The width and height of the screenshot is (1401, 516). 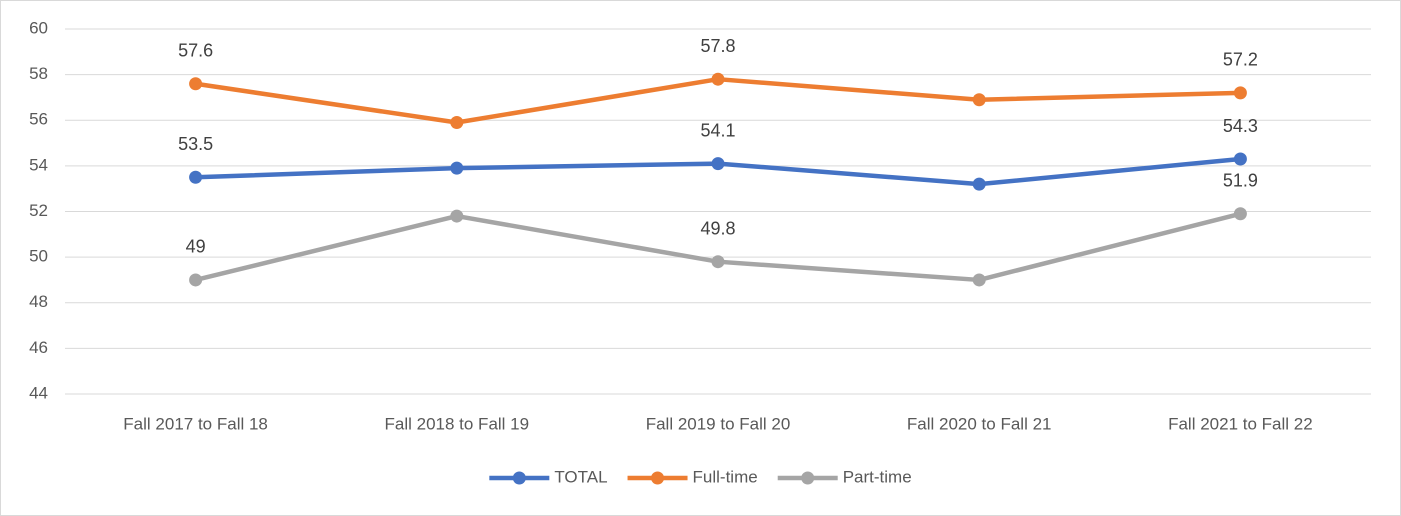 I want to click on y-tick-label: 56, so click(x=38, y=119).